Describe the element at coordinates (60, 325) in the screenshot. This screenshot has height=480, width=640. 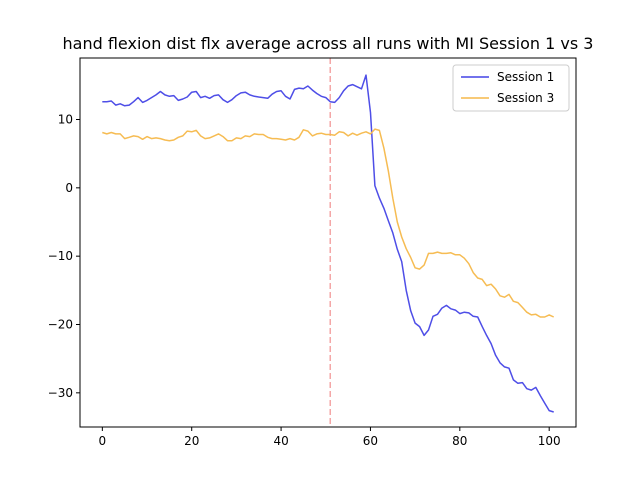
I see `y-tick-label: −20` at that location.